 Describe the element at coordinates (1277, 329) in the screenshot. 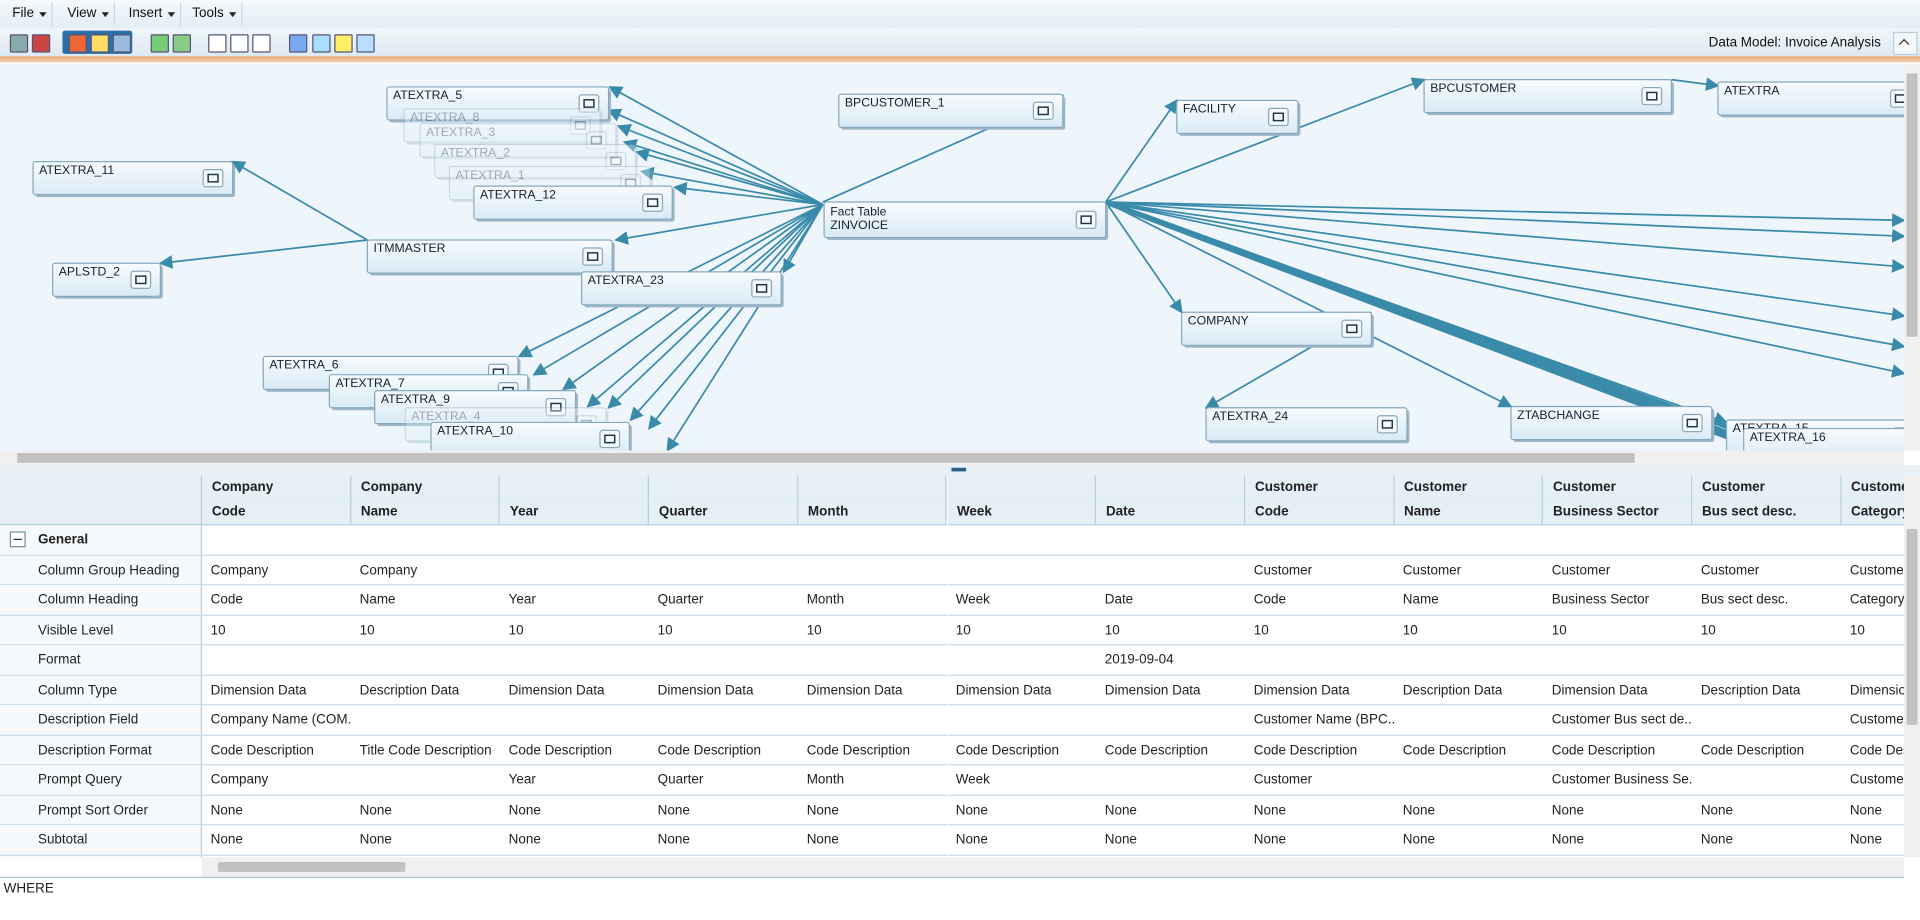

I see `table-node: COMPANY` at that location.